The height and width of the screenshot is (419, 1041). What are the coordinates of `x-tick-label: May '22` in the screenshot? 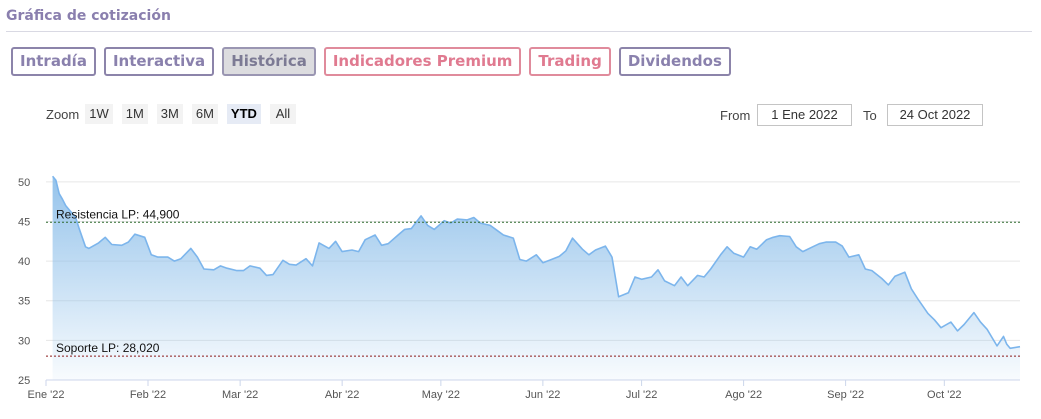 It's located at (441, 395).